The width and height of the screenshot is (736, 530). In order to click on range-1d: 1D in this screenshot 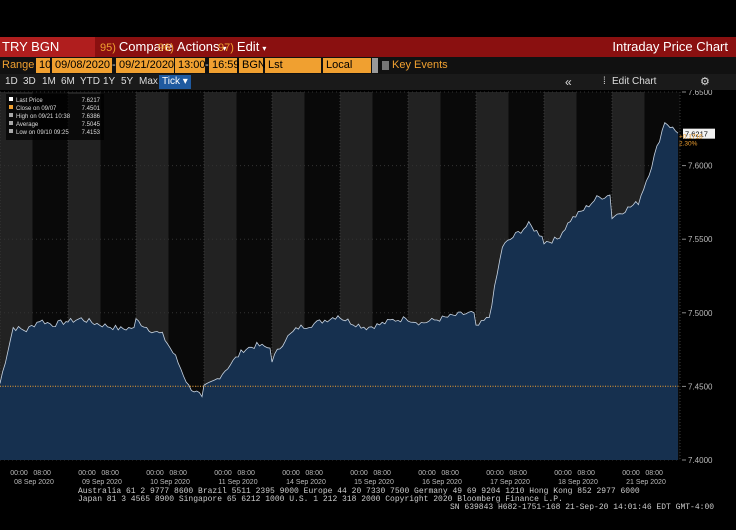, I will do `click(11, 81)`.